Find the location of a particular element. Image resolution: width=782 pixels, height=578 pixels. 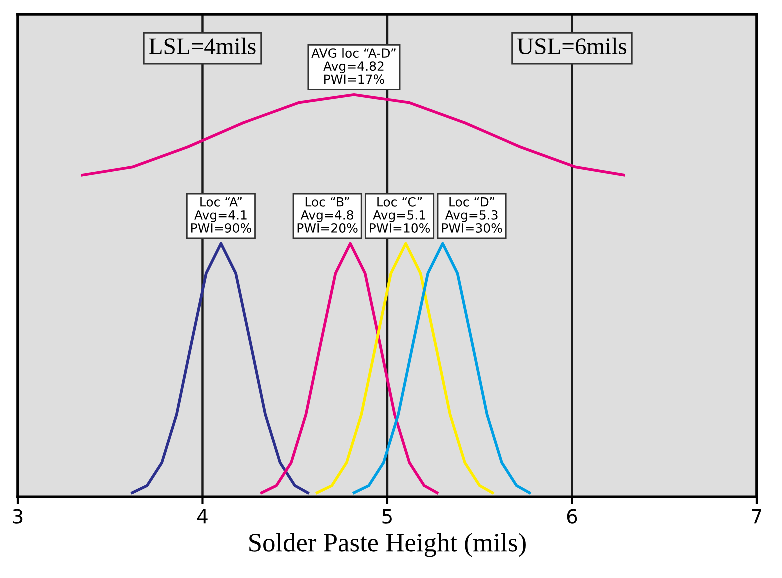

ref-line-label: USL=6mils is located at coordinates (572, 46).